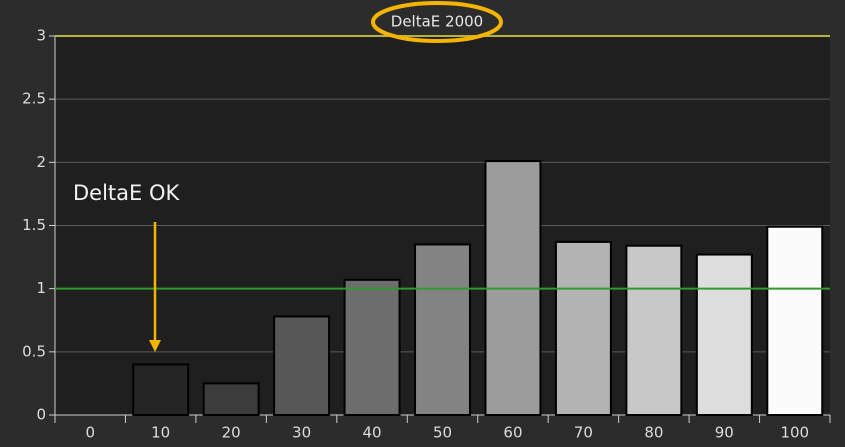 This screenshot has width=845, height=447. I want to click on chart-title: DeltaE 2000, so click(437, 22).